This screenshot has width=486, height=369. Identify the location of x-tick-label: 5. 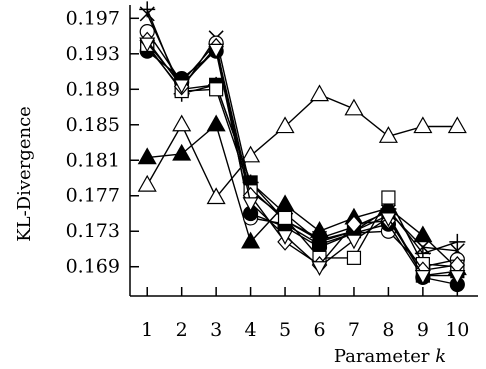
(285, 330).